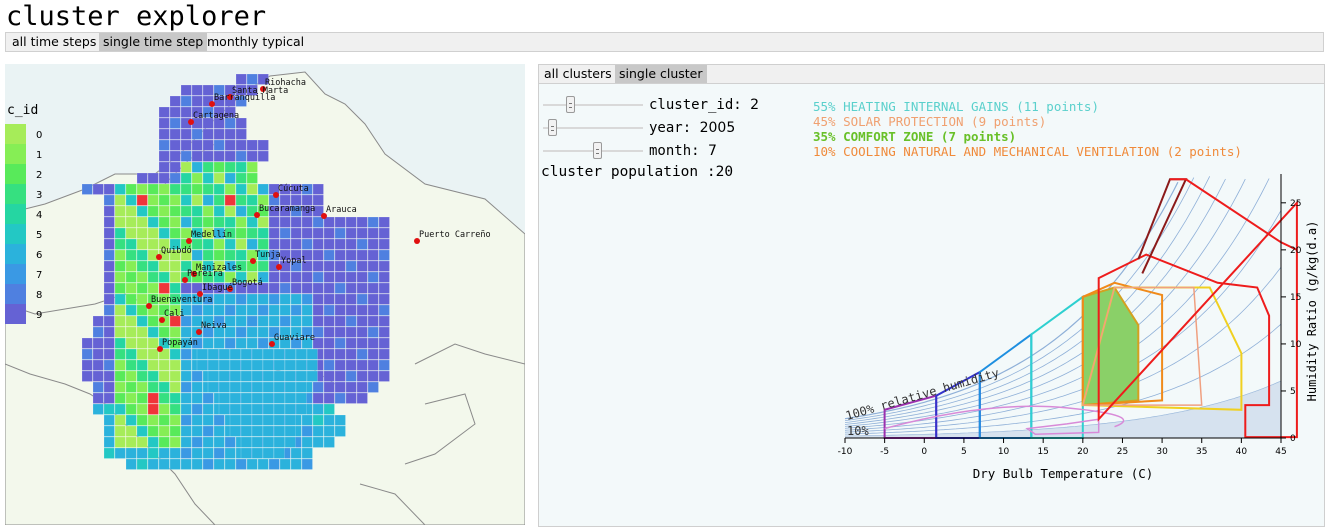  Describe the element at coordinates (593, 128) in the screenshot. I see `year-slider-track` at that location.